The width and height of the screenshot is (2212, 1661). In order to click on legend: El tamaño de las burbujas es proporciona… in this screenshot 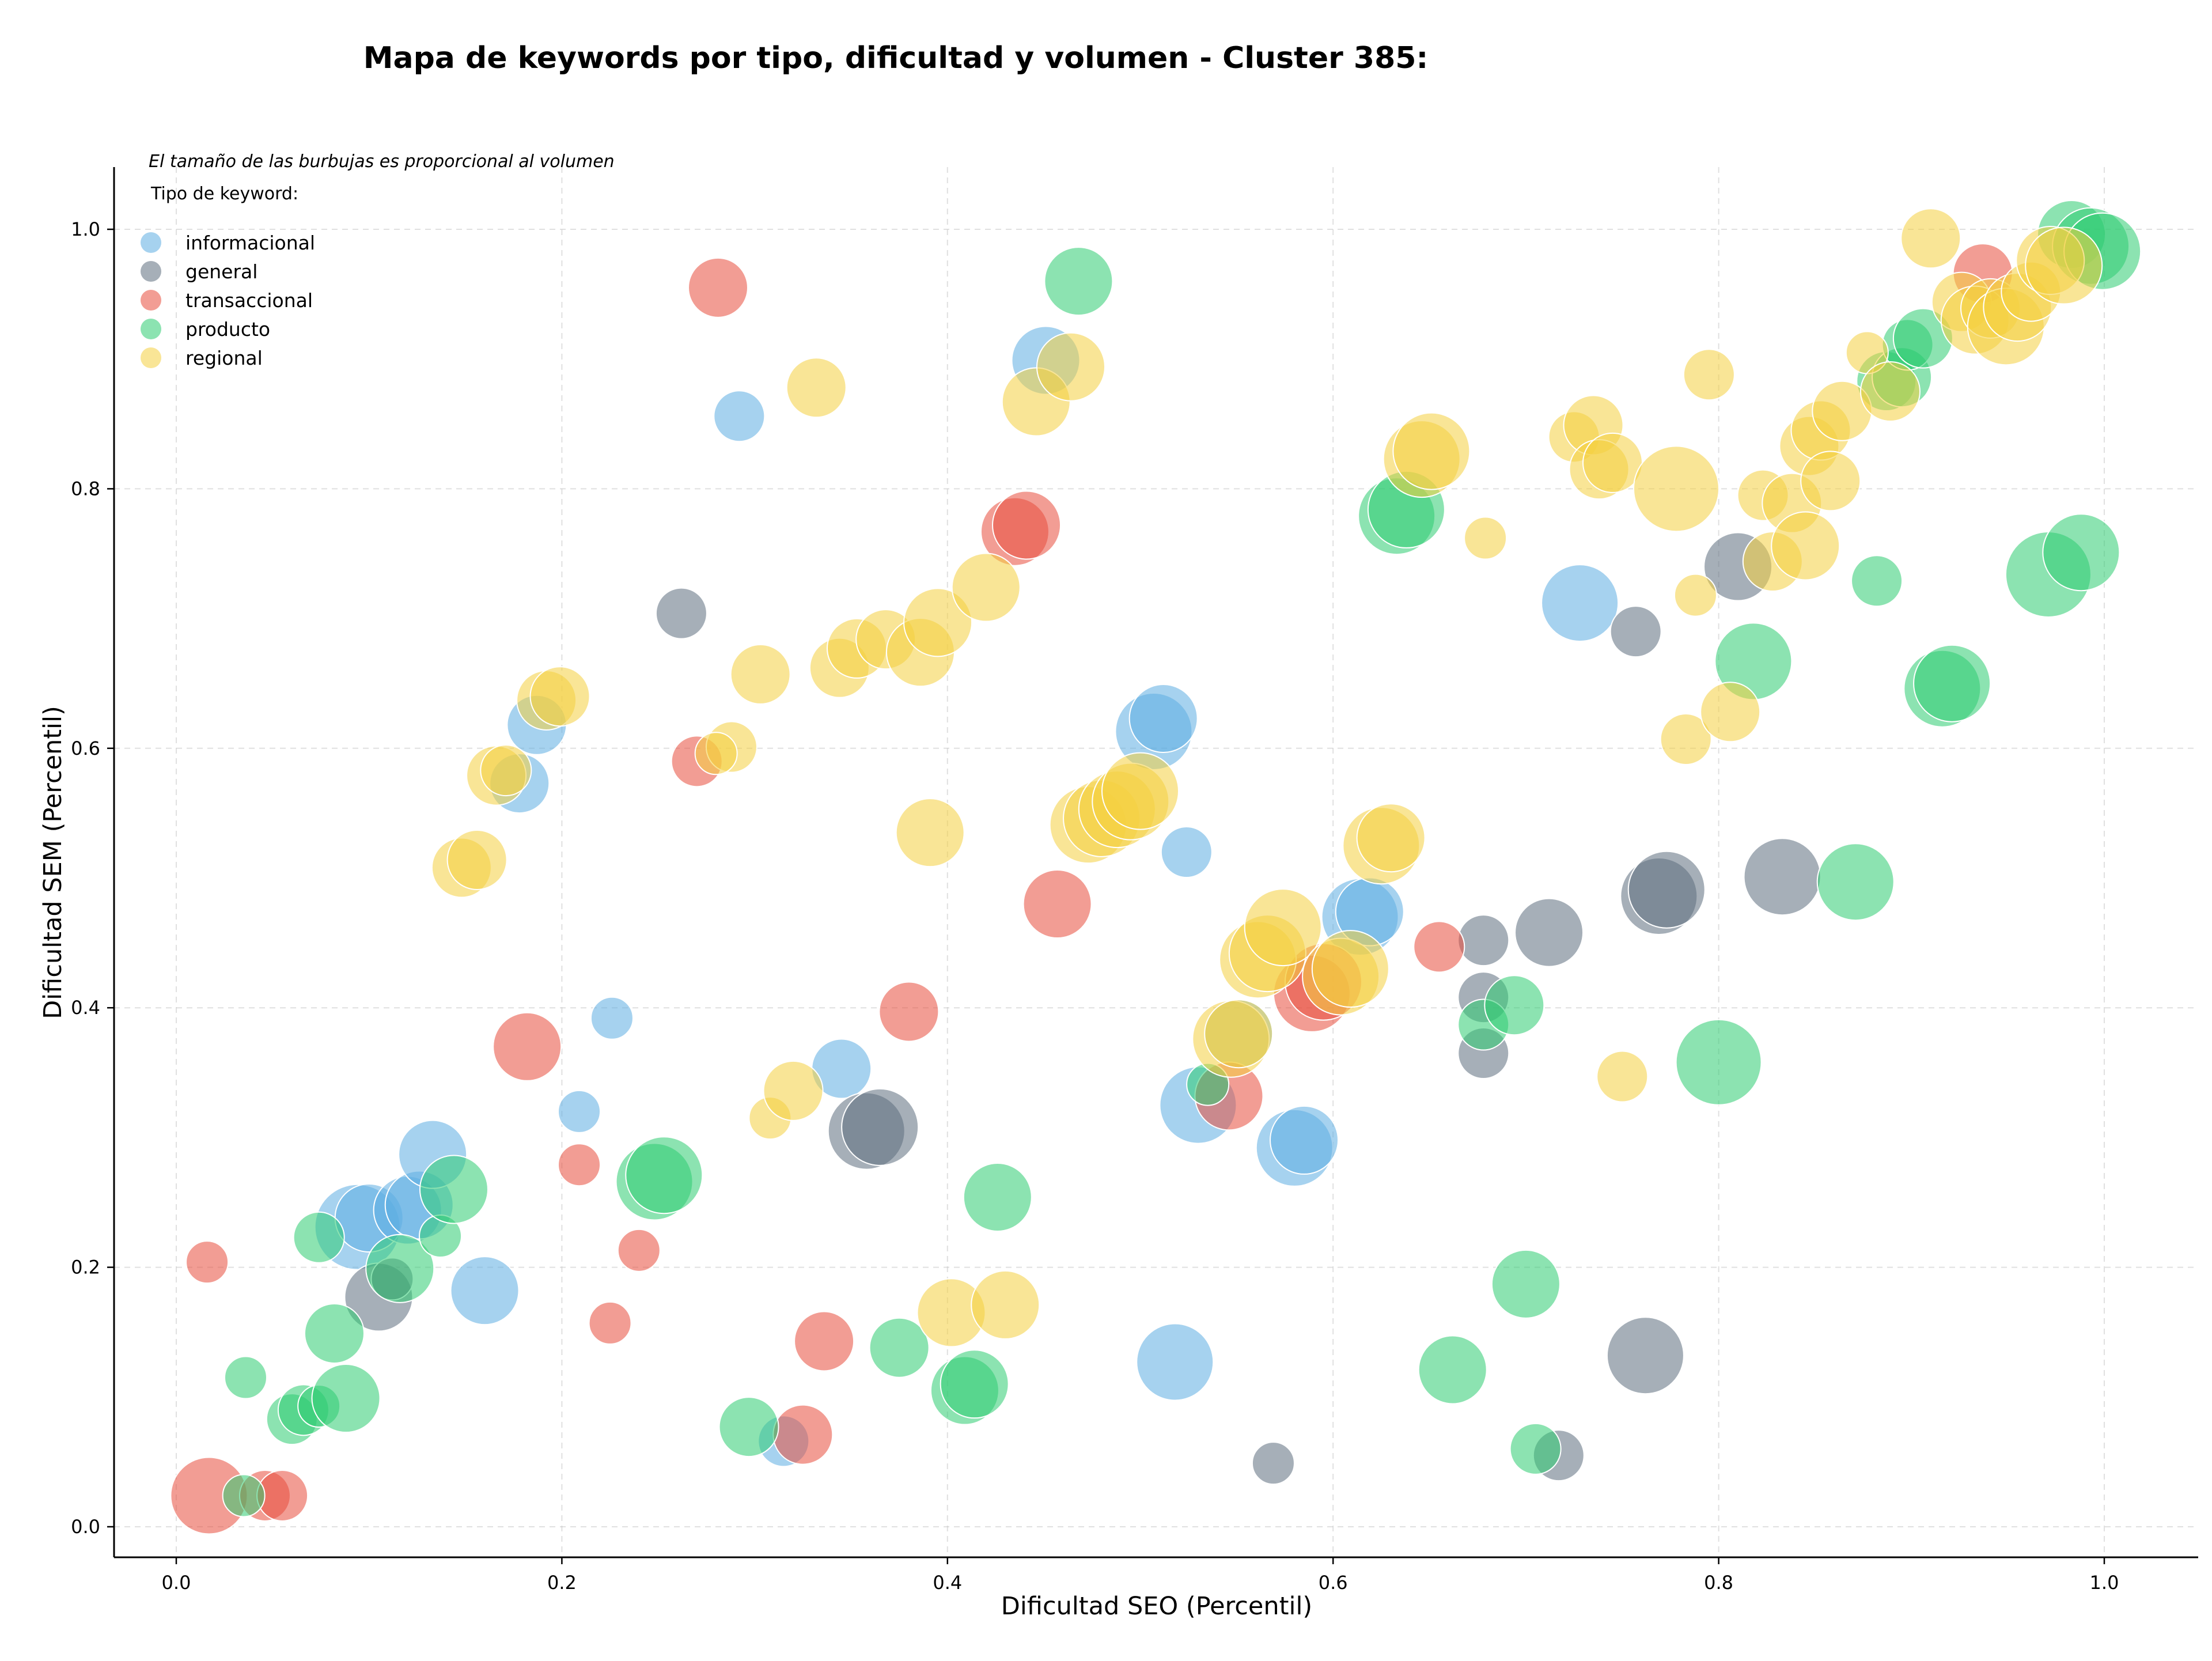, I will do `click(378, 260)`.